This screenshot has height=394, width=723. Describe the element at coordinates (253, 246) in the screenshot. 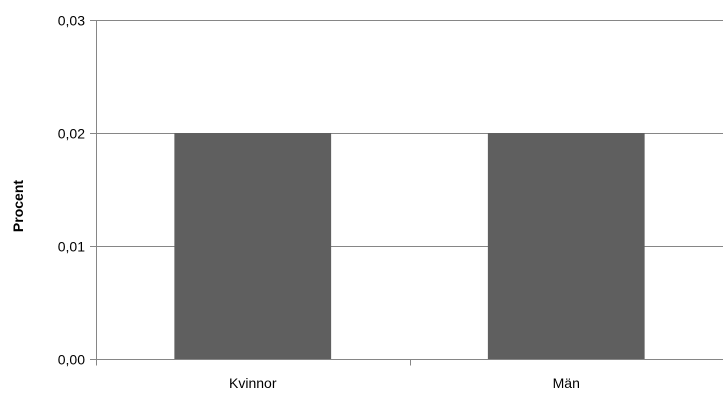

I see `bar-kvinnor` at that location.